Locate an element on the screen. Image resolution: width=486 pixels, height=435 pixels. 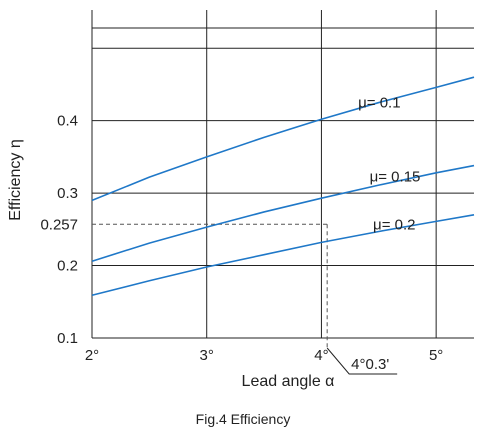
x-tick-label: 3° is located at coordinates (207, 355).